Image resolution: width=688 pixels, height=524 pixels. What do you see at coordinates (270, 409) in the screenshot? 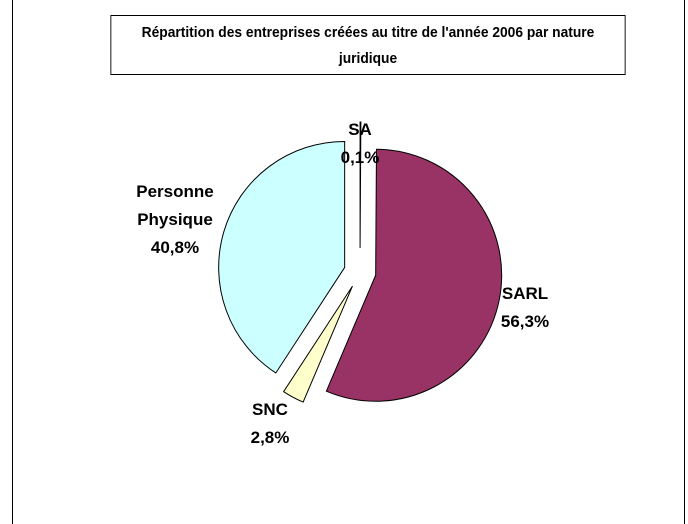
I see `slice-name: SNC` at bounding box center [270, 409].